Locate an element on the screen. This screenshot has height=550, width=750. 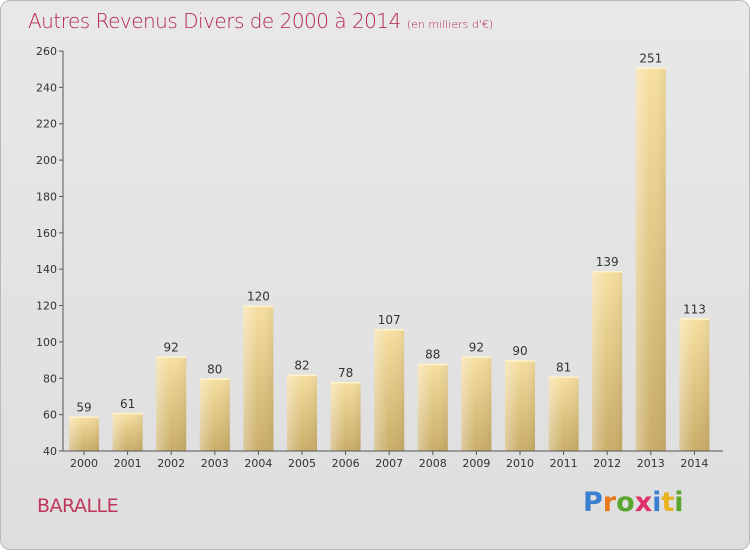
bar-value-label: 59 is located at coordinates (83, 407).